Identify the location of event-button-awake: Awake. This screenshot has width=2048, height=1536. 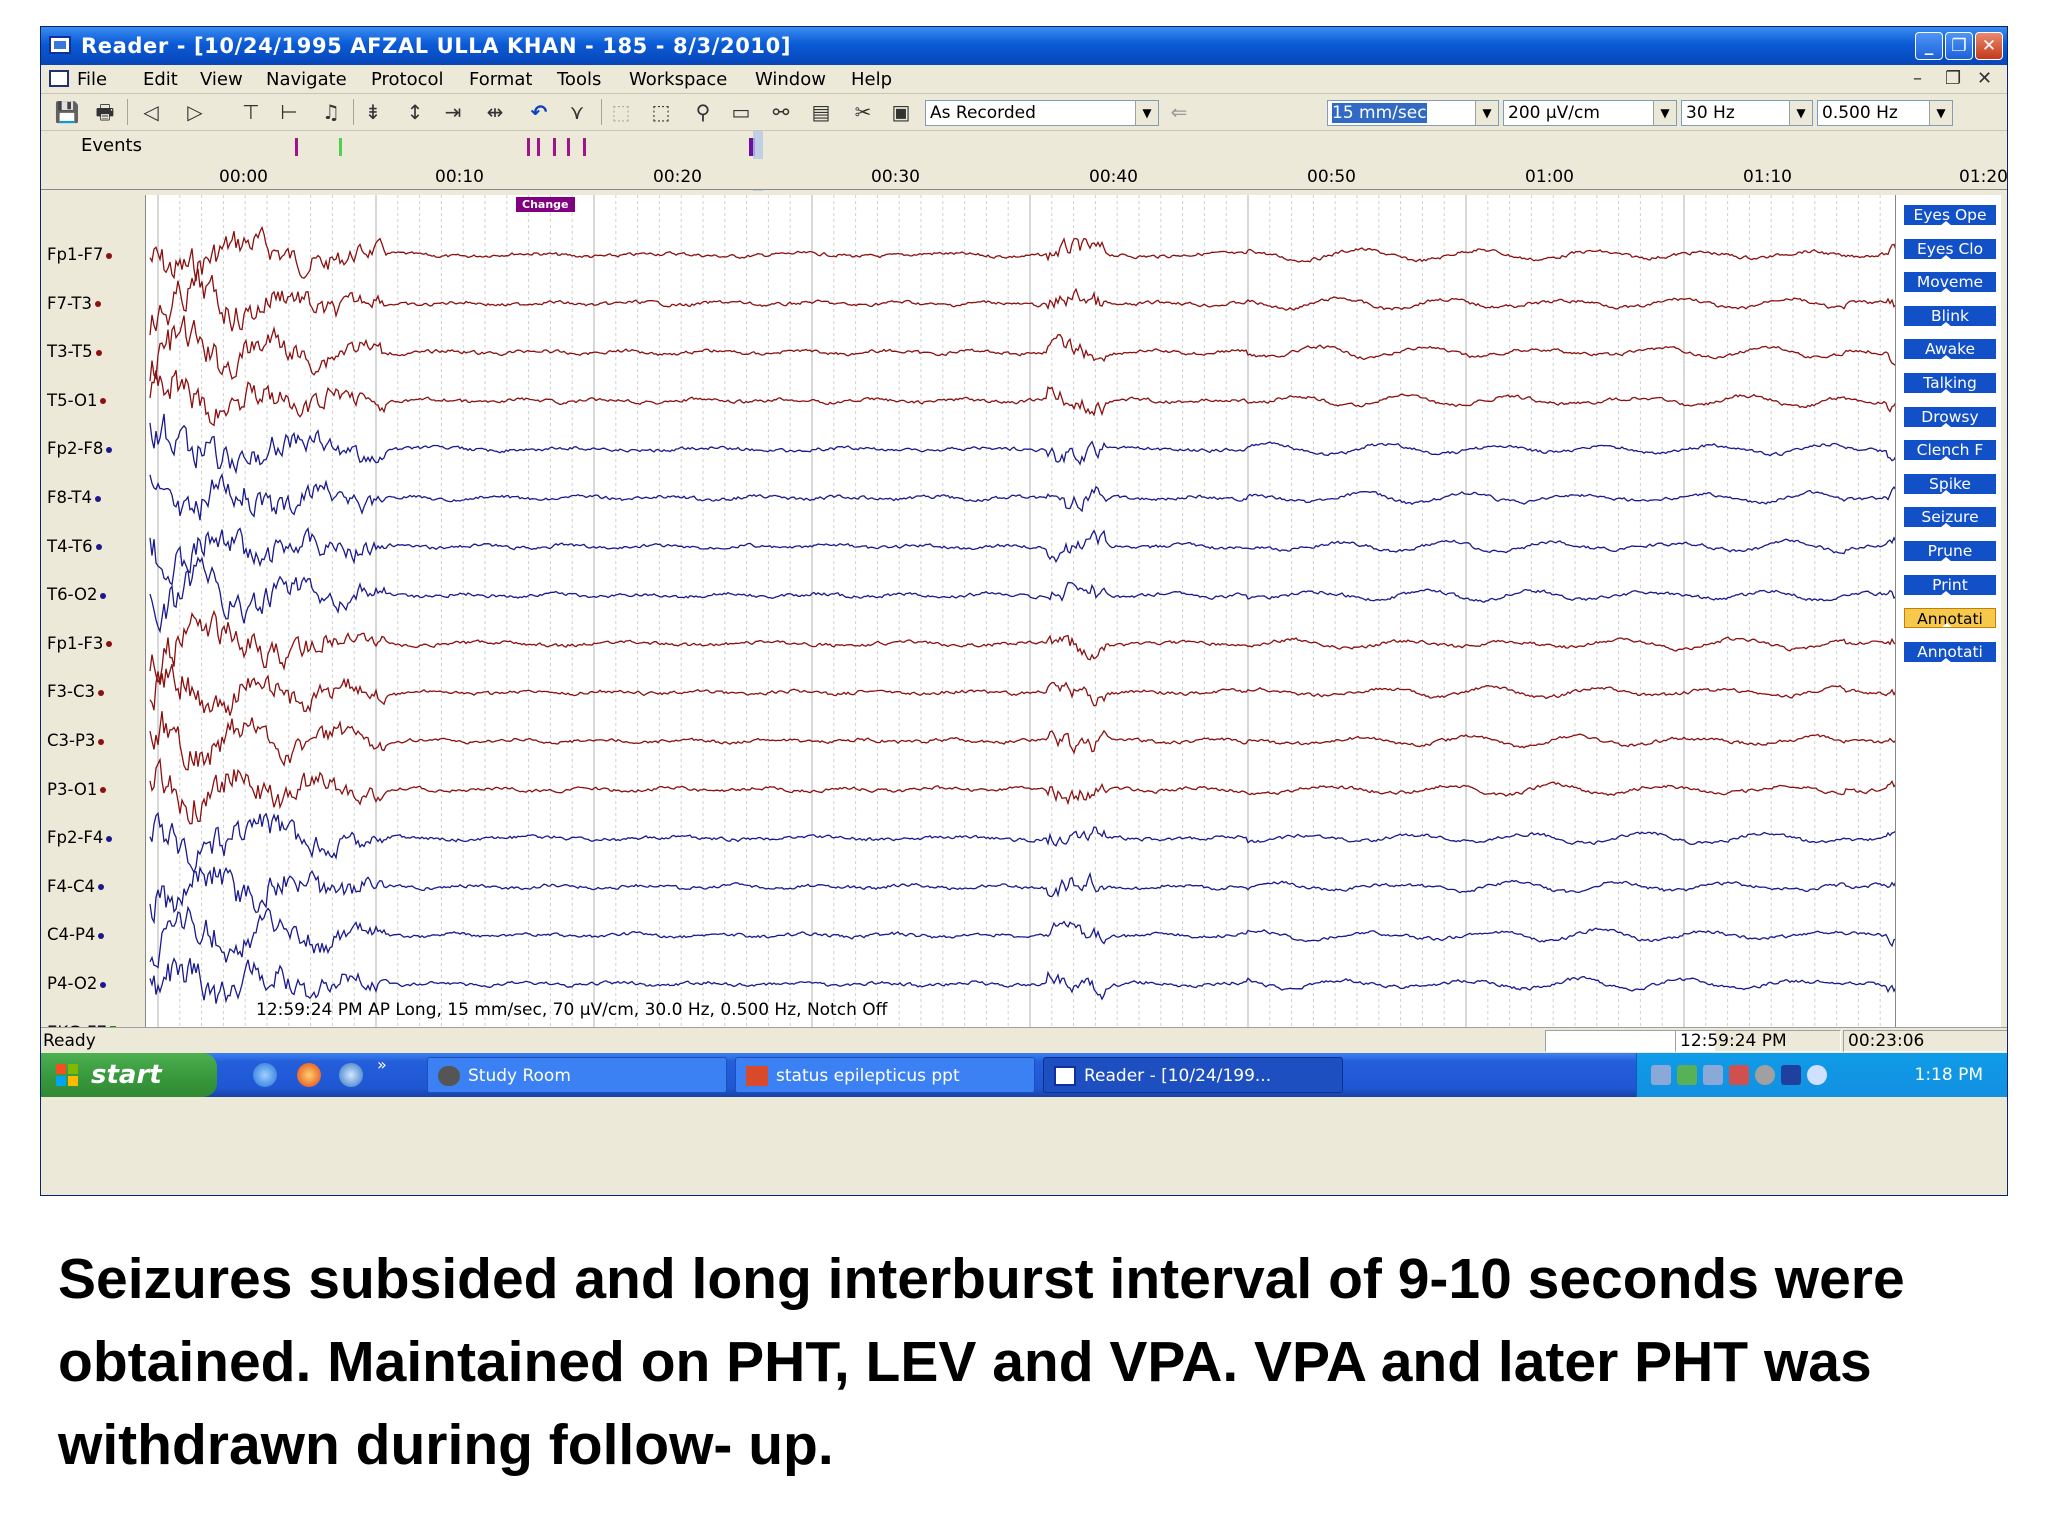
(1950, 349).